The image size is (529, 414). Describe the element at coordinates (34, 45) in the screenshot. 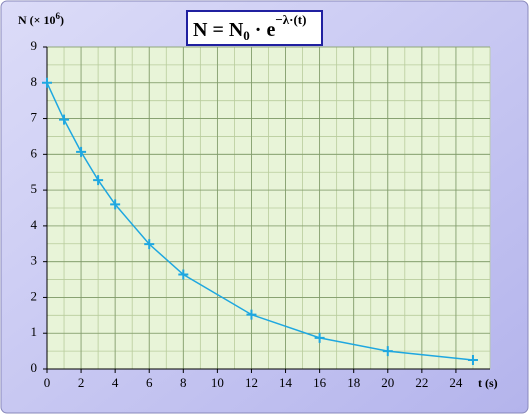

I see `y-tick-label: 9` at that location.